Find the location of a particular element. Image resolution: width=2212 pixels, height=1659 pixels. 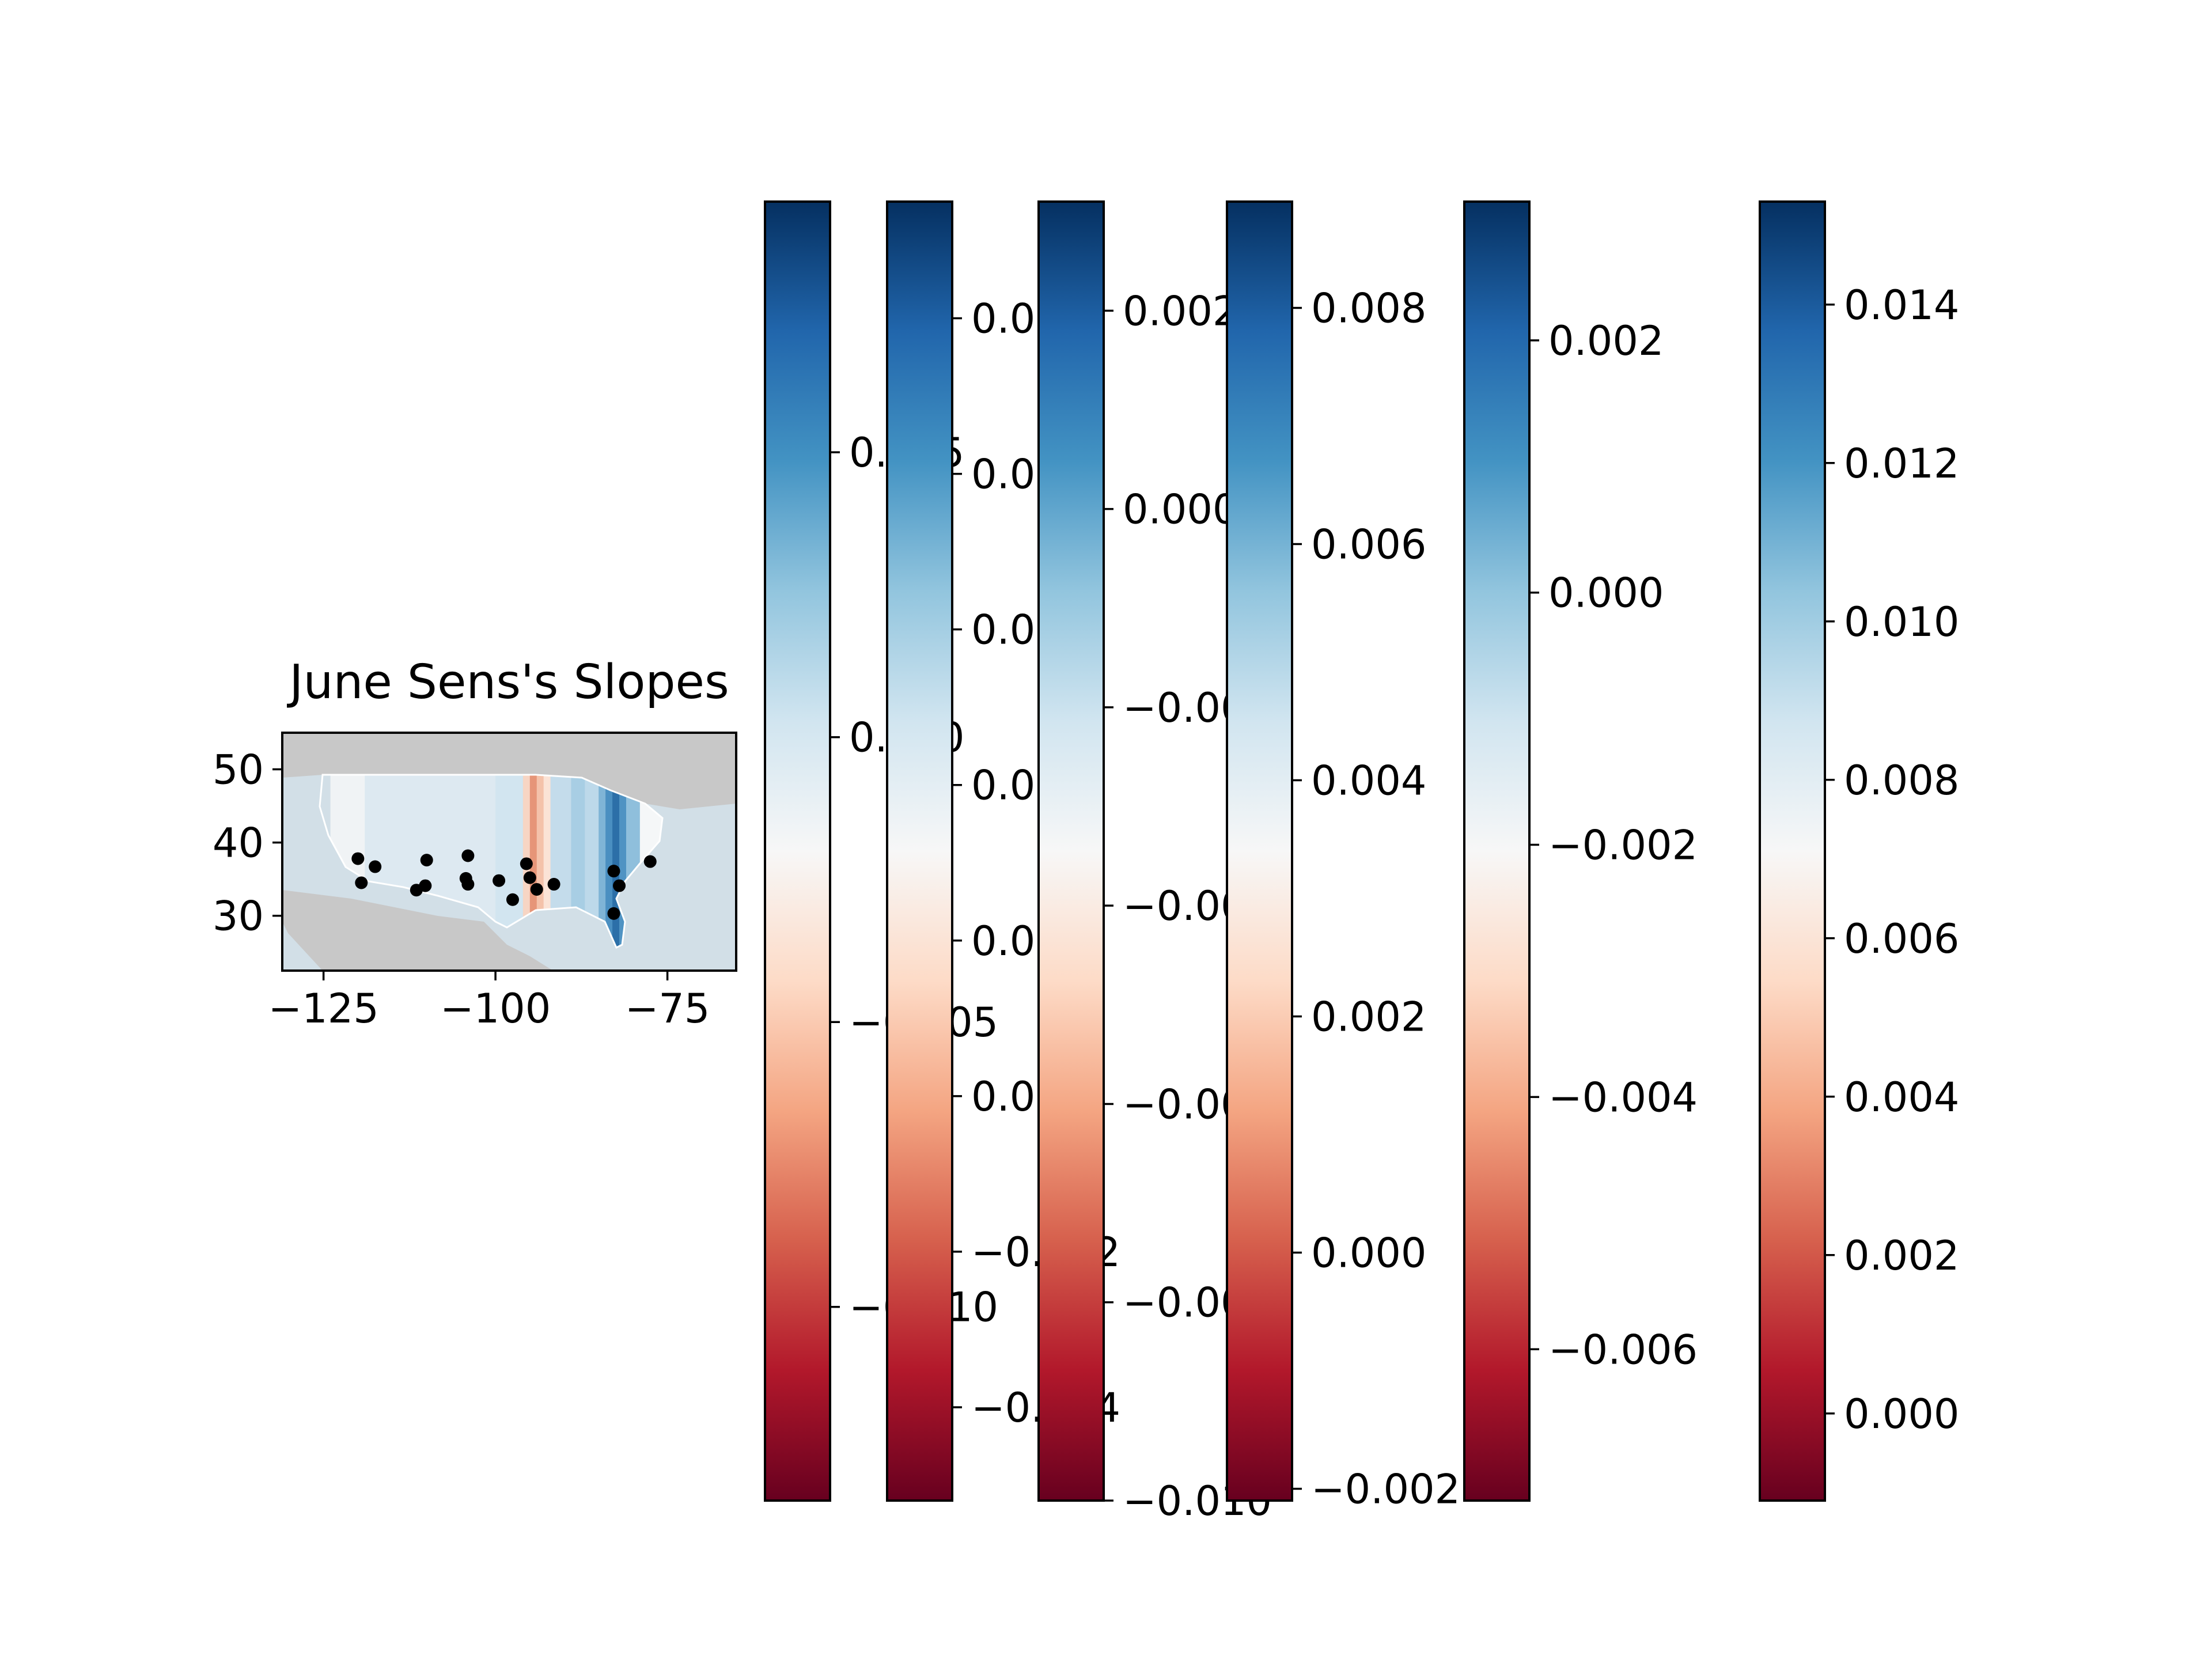

map-ytick-label-2: 50 is located at coordinates (238, 770).